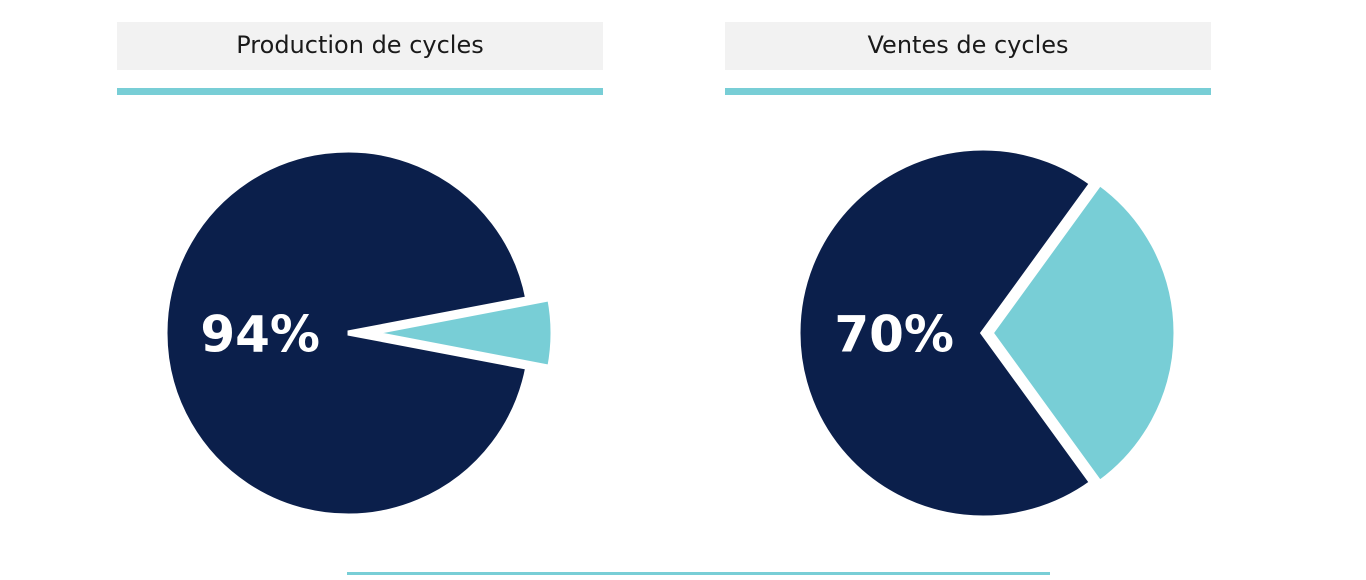 This screenshot has height=580, width=1366. Describe the element at coordinates (894, 335) in the screenshot. I see `slice-label: 70%` at that location.